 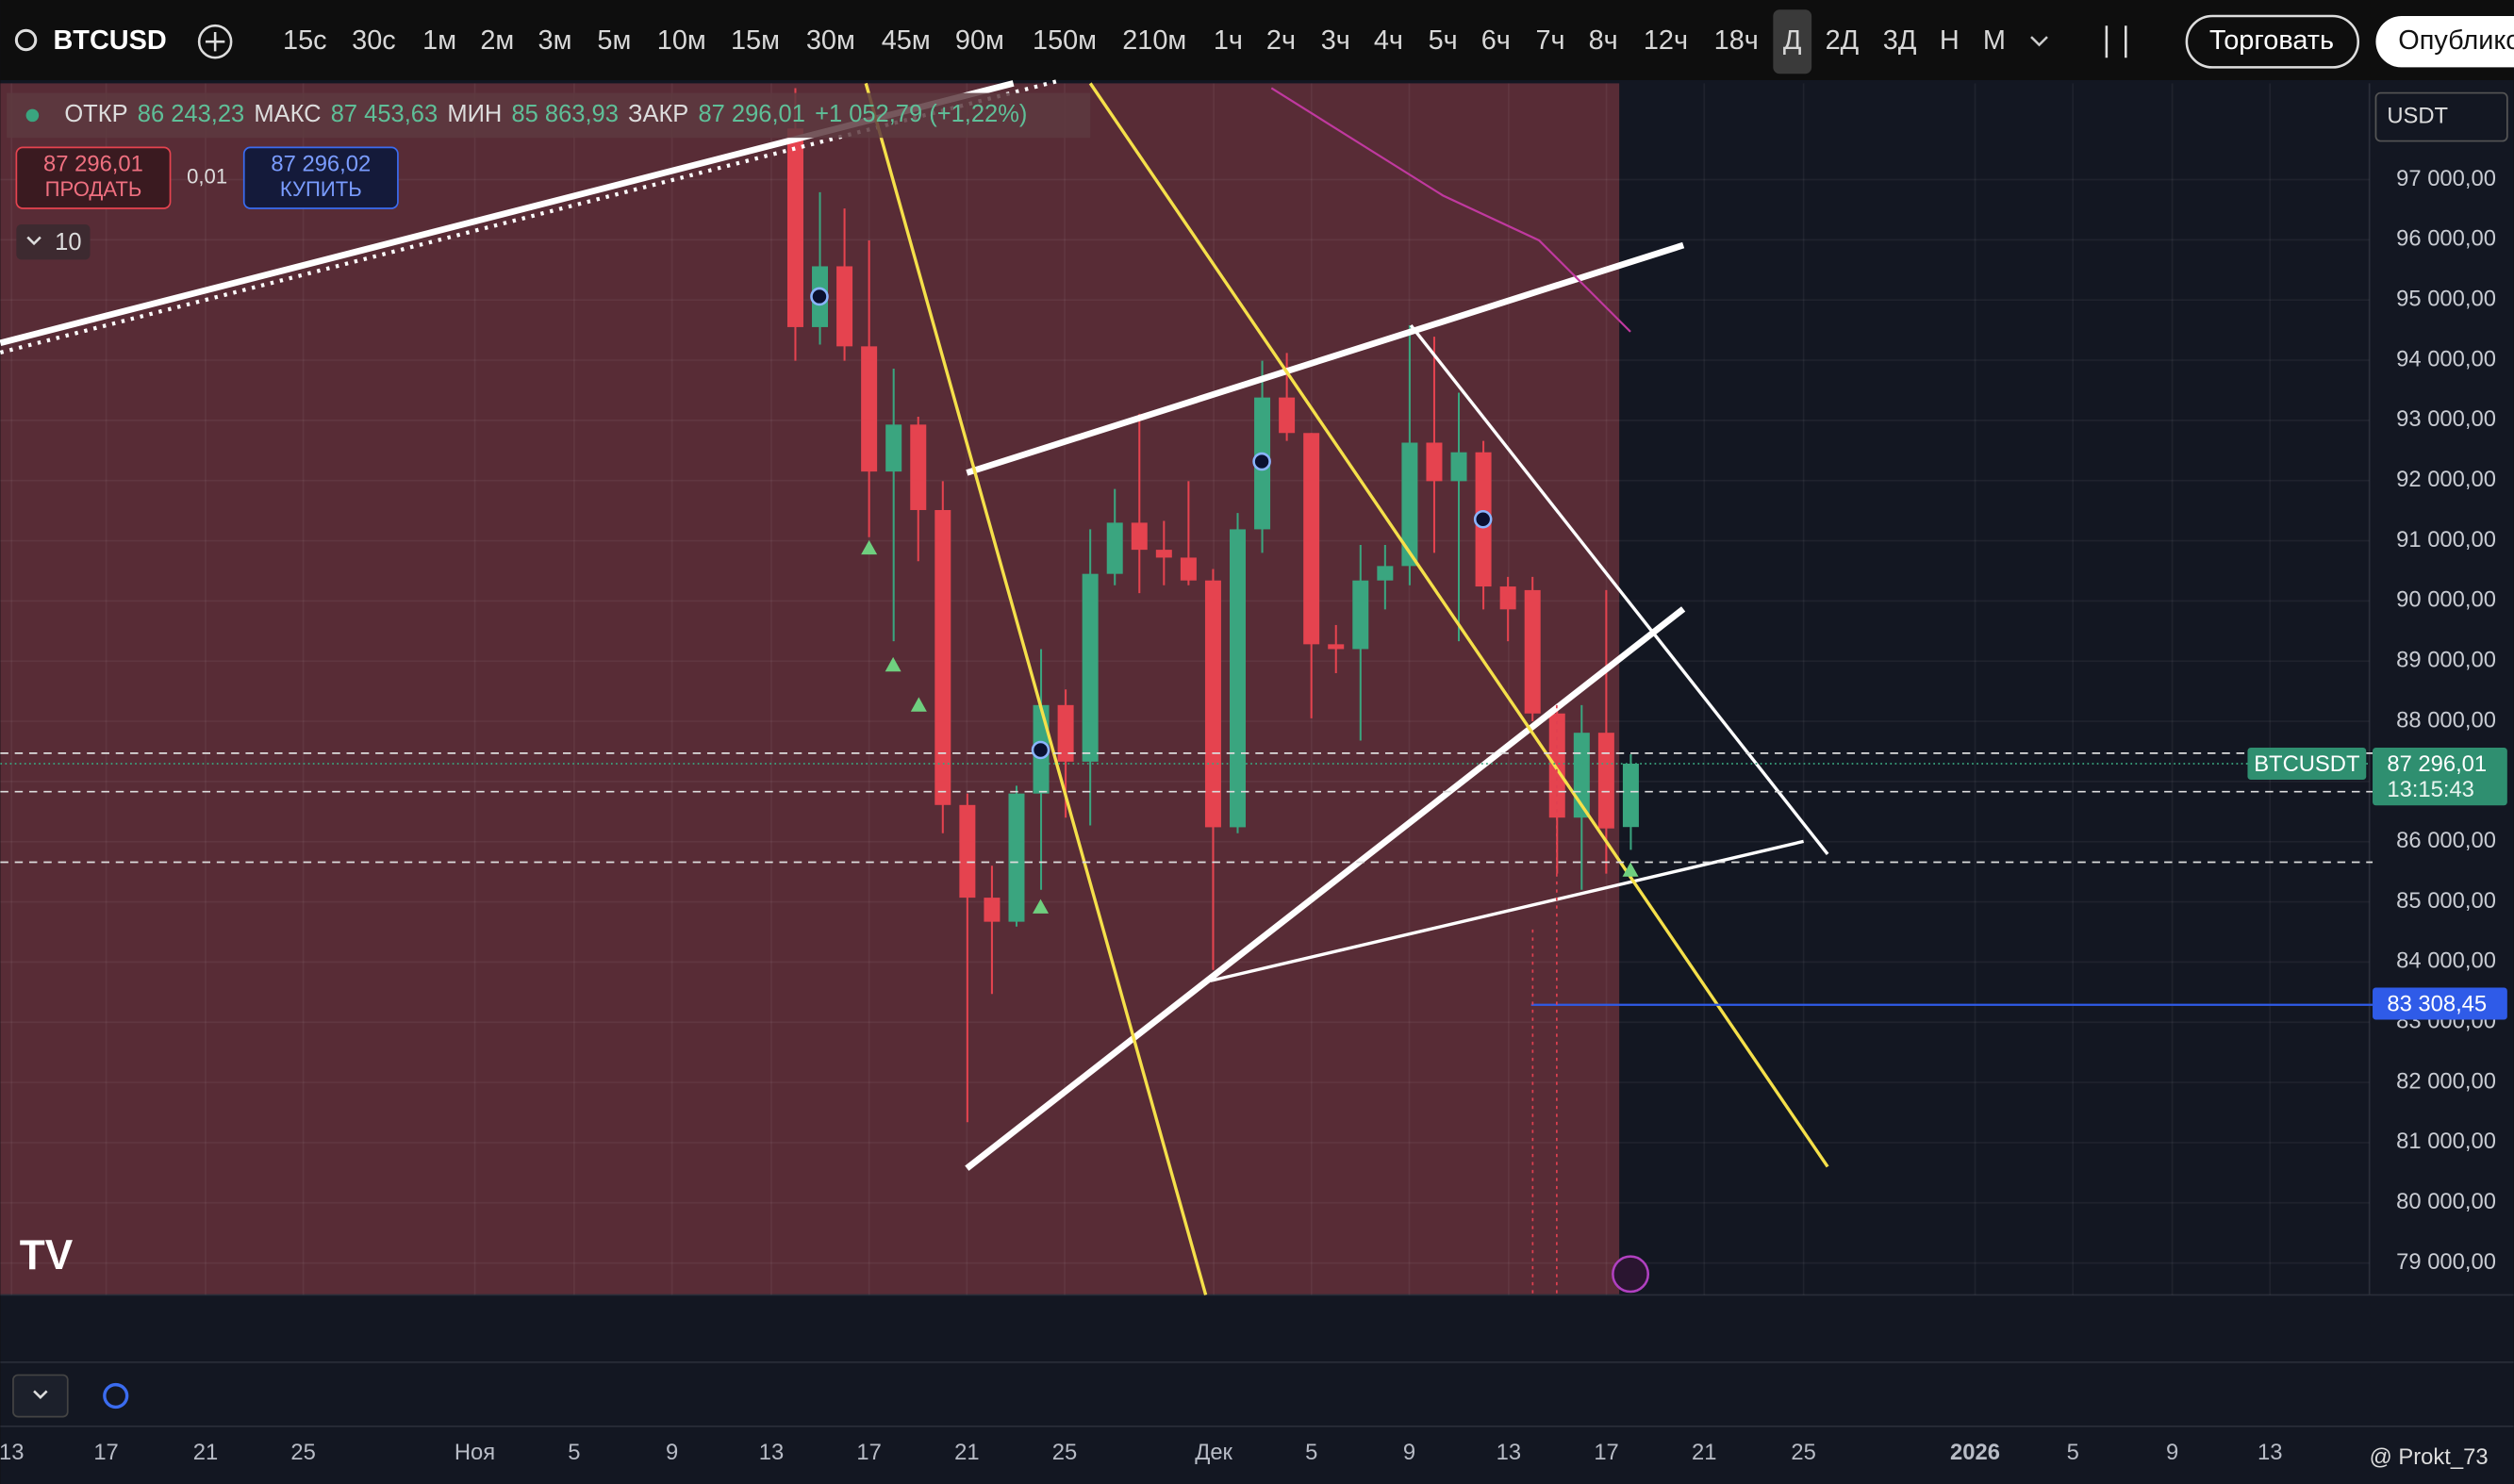 What do you see at coordinates (116, 1396) in the screenshot?
I see `refresh-icon` at bounding box center [116, 1396].